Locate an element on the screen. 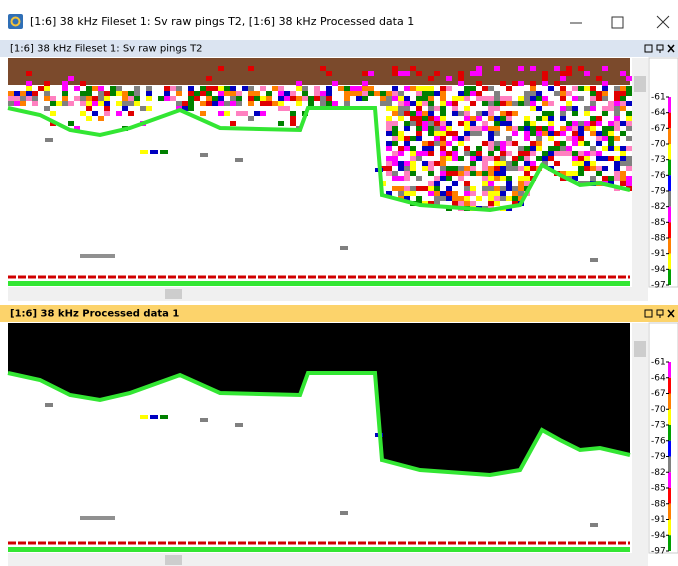  color-scale-label: -91 is located at coordinates (658, 254).